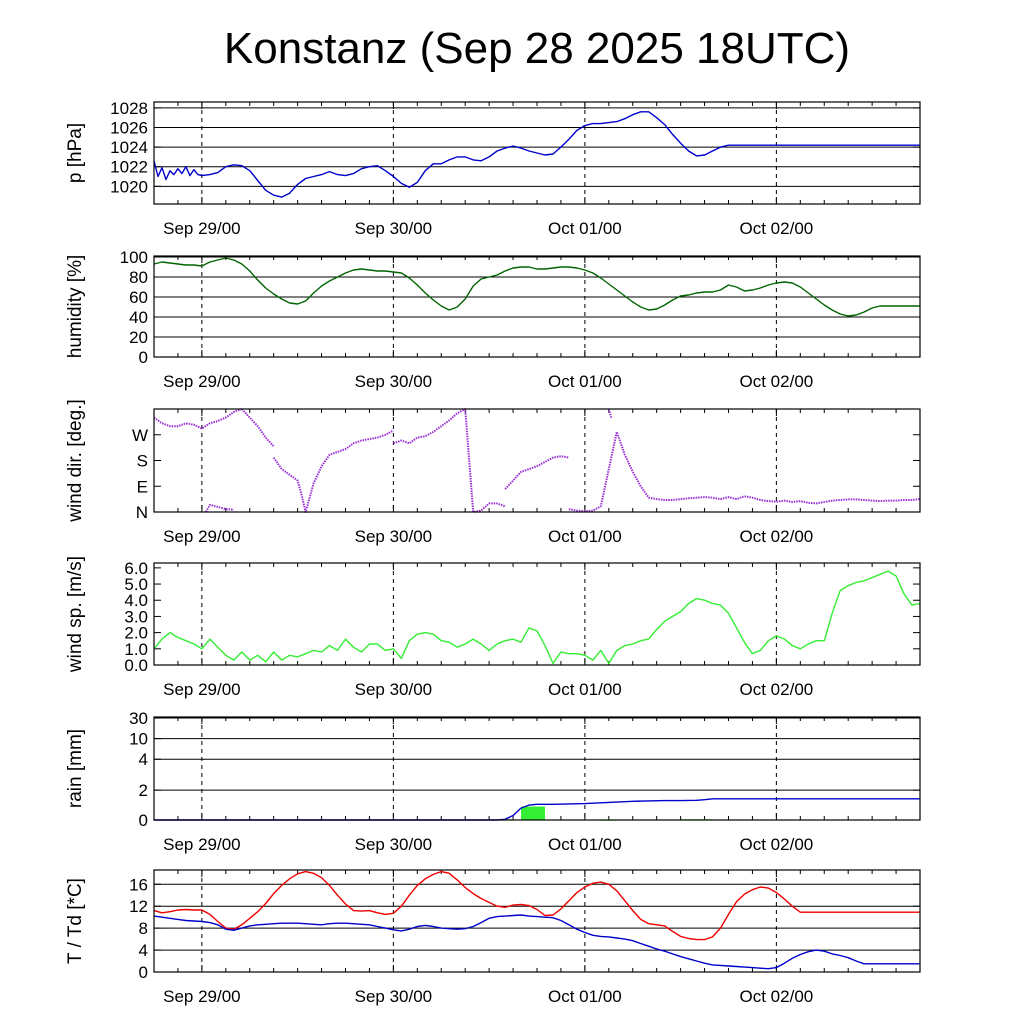 The image size is (1024, 1024). What do you see at coordinates (138, 277) in the screenshot?
I see `y-tick-label: 80` at bounding box center [138, 277].